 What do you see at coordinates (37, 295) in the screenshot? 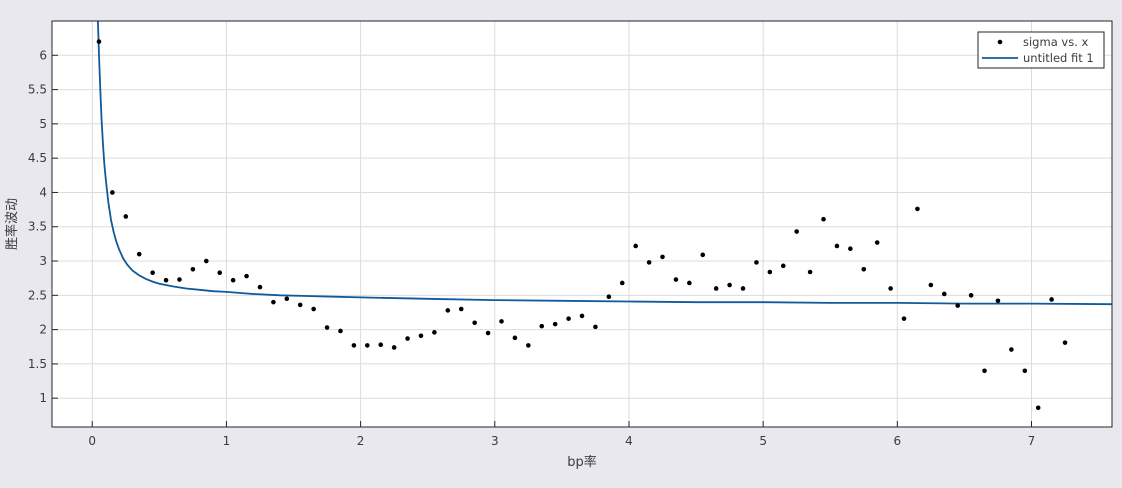
I see `y-tick-label: 2.5` at bounding box center [37, 295].